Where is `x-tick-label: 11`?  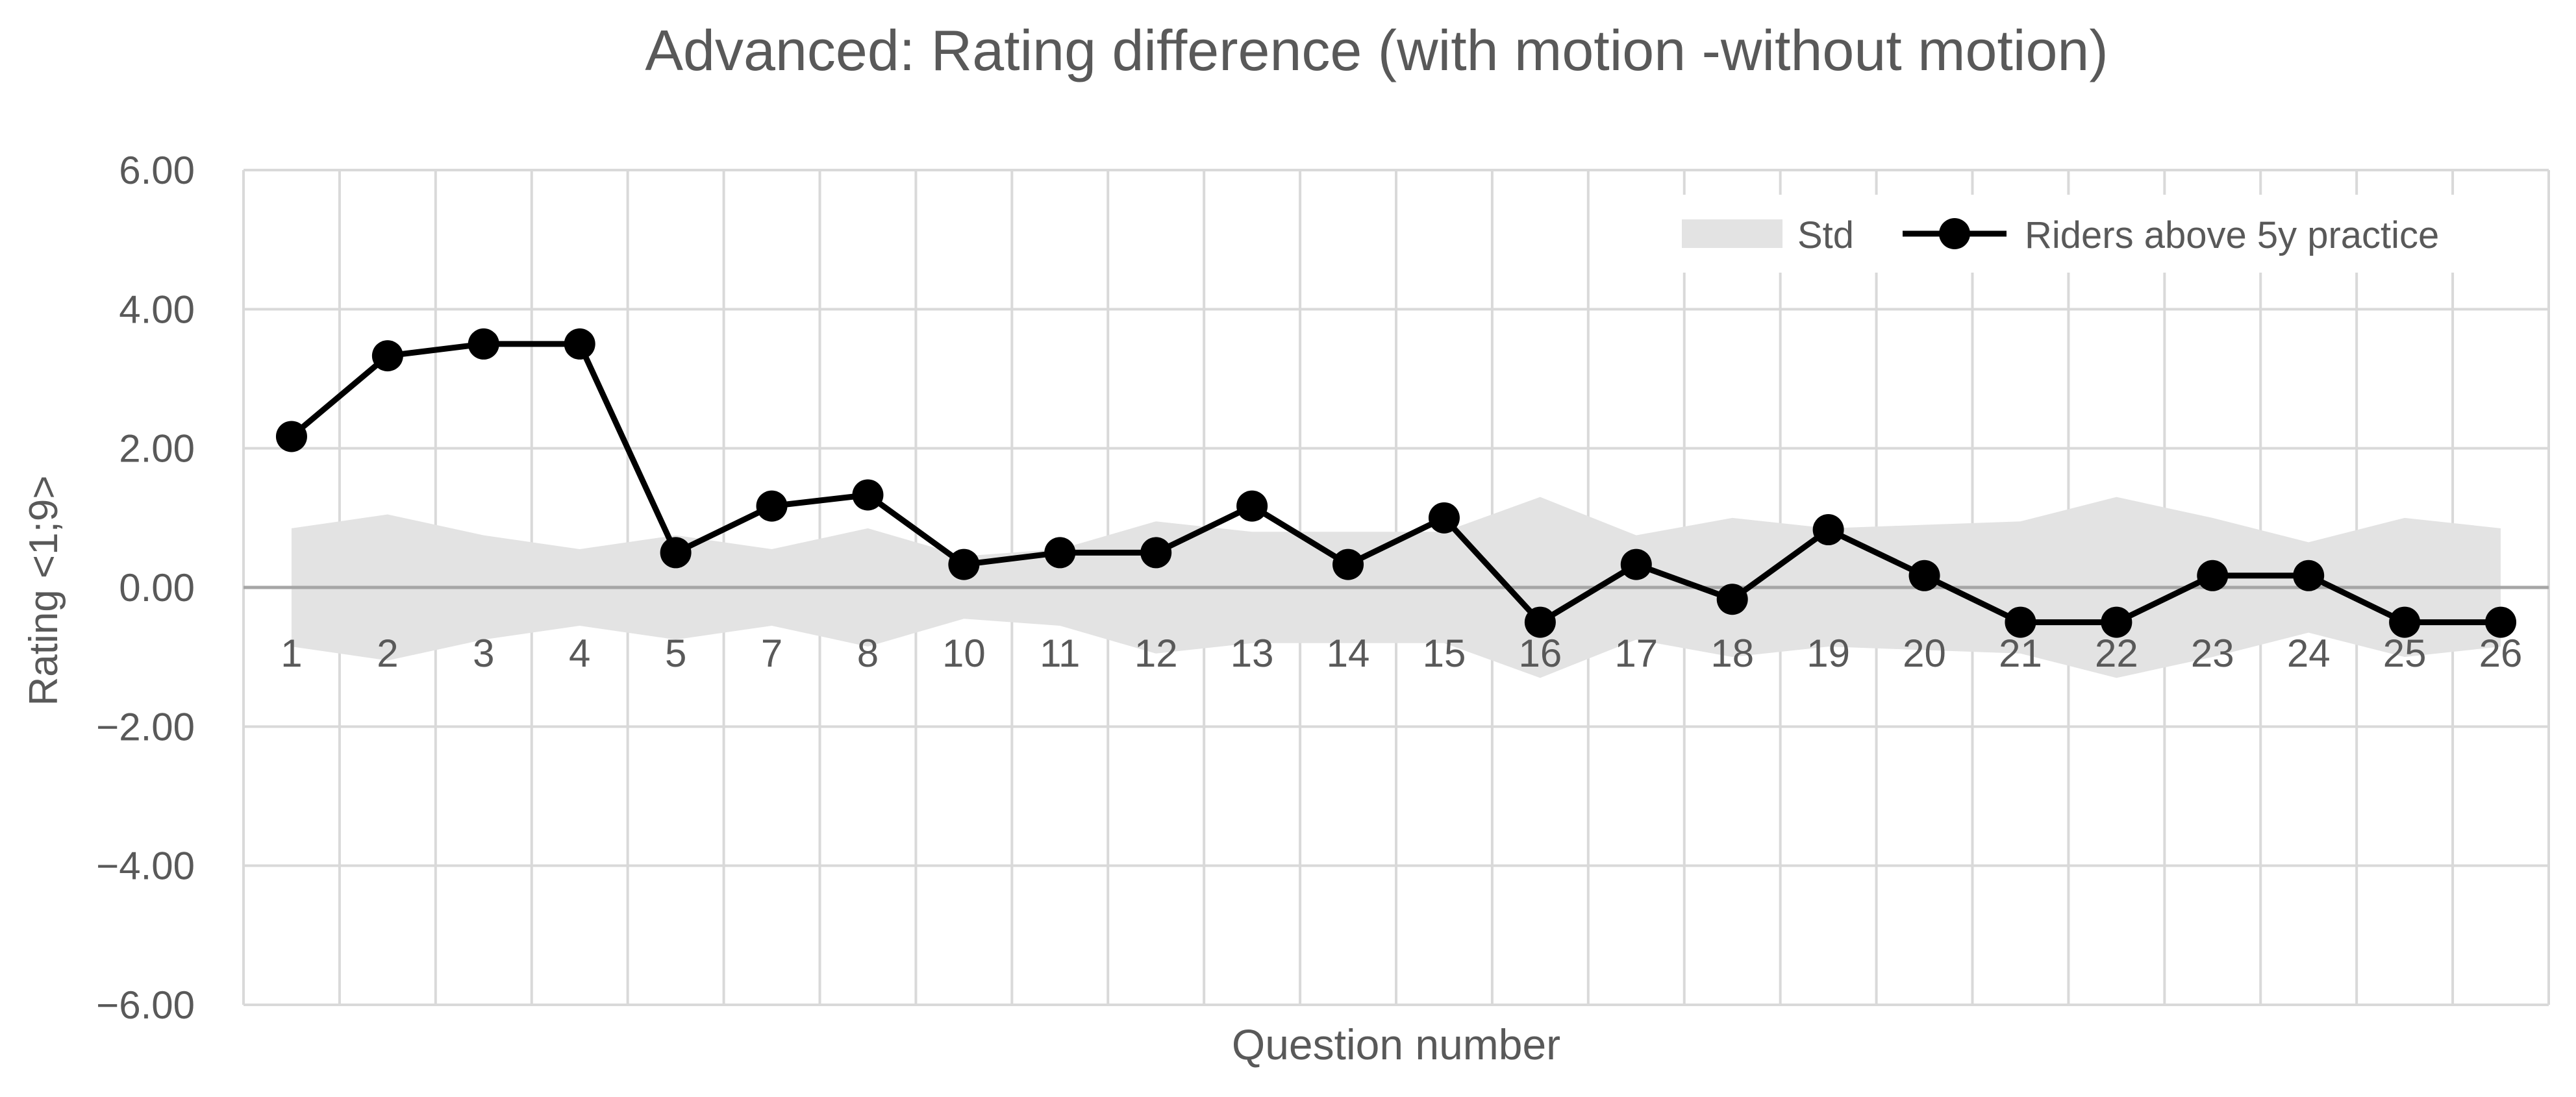
x-tick-label: 11 is located at coordinates (1060, 653).